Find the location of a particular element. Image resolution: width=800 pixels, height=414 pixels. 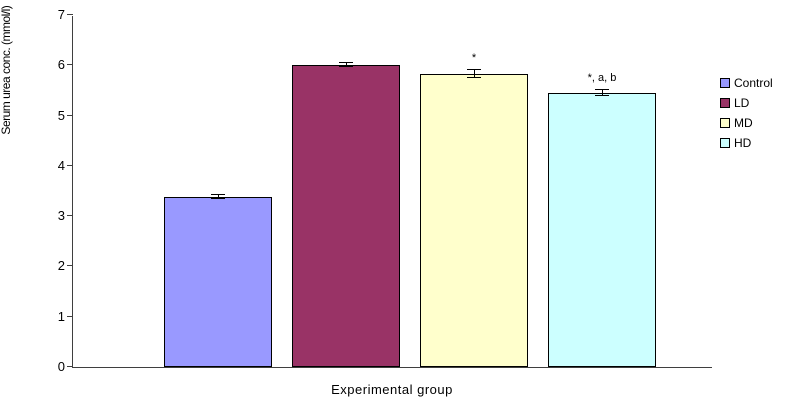

legend: Control LD MD HD is located at coordinates (746, 116).